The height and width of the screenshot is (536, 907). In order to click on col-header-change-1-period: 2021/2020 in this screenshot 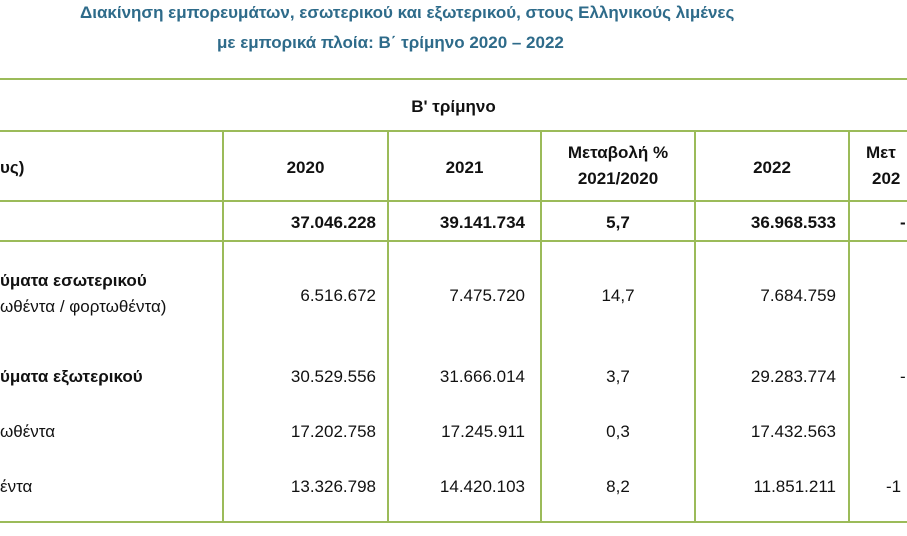, I will do `click(618, 178)`.